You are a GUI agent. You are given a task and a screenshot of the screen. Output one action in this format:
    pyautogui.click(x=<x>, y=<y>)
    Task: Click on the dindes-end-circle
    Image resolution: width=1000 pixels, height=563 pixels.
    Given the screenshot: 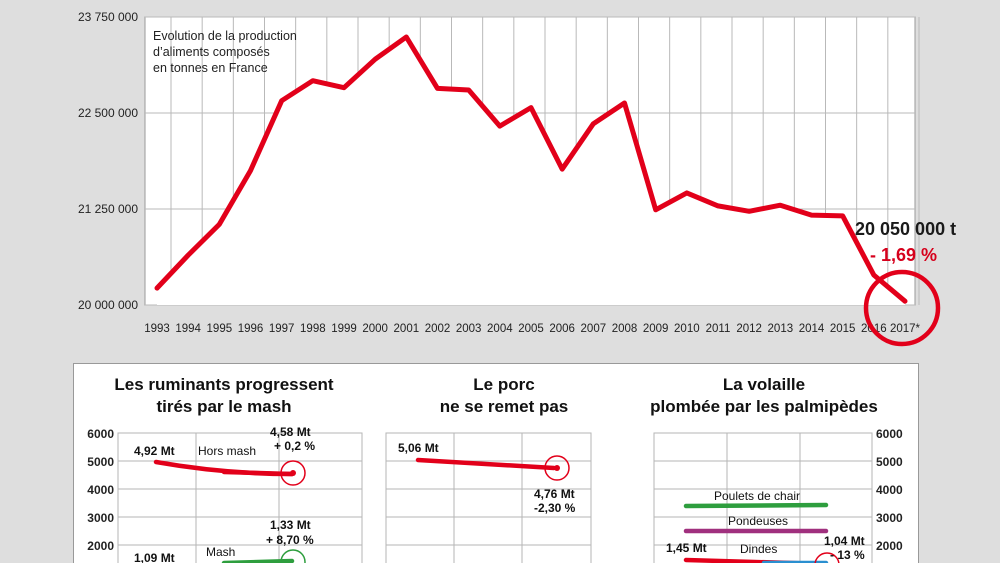 What is the action you would take?
    pyautogui.click(x=827, y=557)
    